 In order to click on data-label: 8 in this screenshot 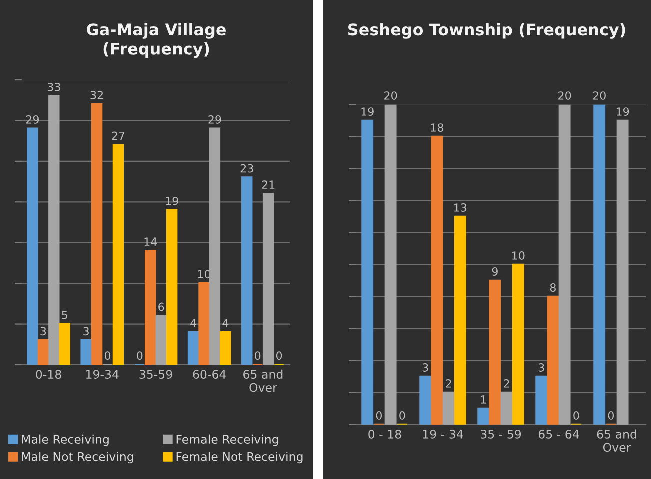, I will do `click(553, 288)`.